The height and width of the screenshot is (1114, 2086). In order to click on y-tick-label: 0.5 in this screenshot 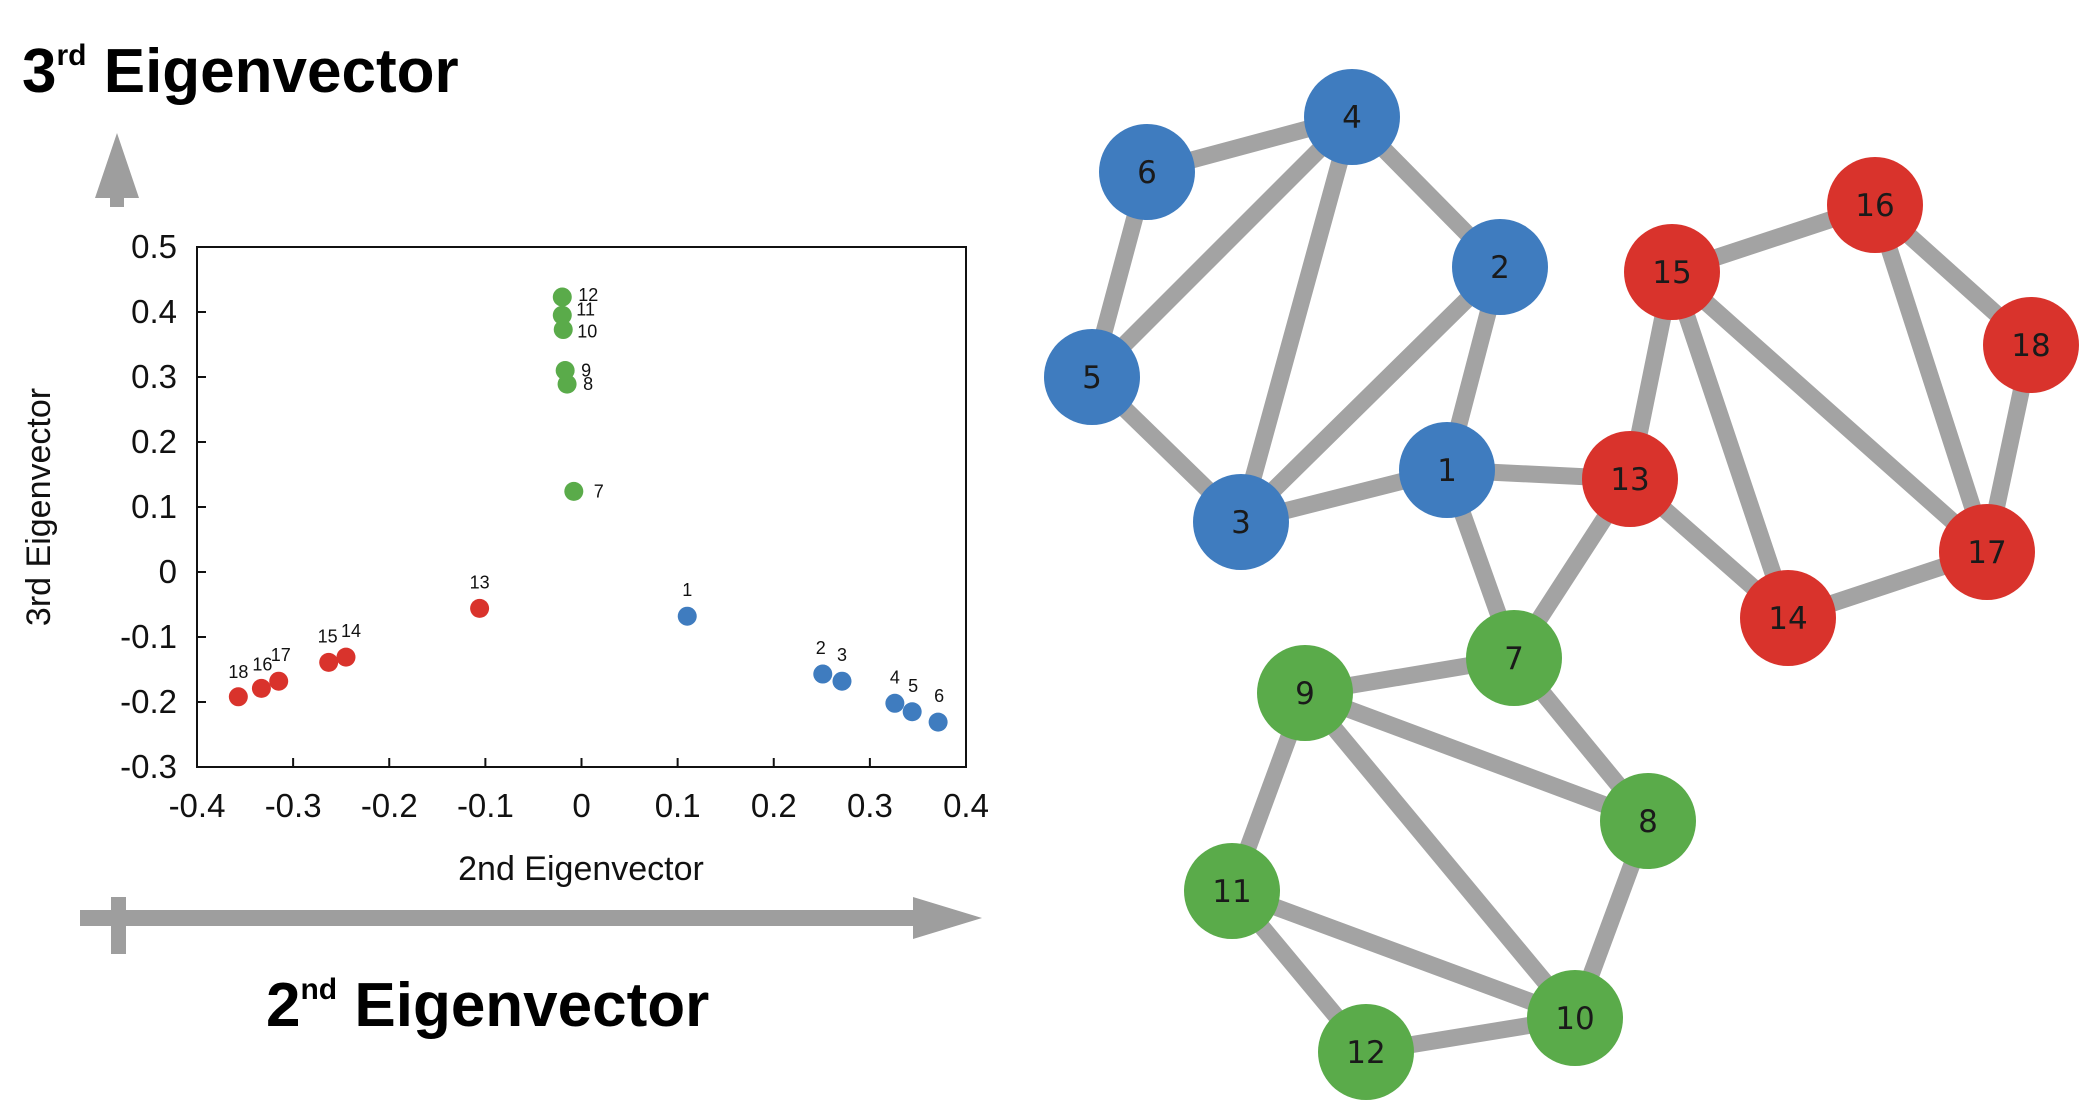, I will do `click(154, 246)`.